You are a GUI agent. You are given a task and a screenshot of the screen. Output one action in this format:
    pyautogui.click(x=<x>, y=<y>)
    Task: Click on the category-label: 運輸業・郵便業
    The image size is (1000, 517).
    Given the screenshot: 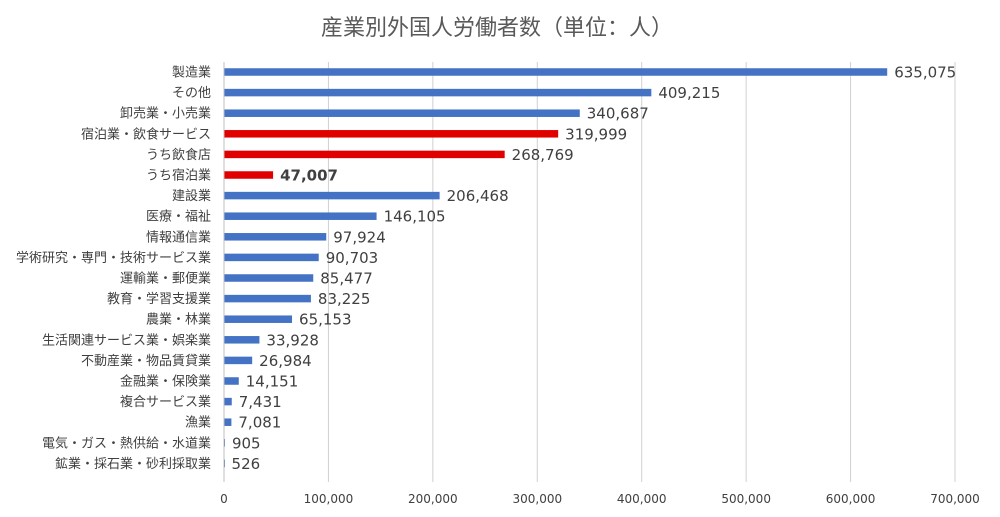 What is the action you would take?
    pyautogui.click(x=165, y=279)
    